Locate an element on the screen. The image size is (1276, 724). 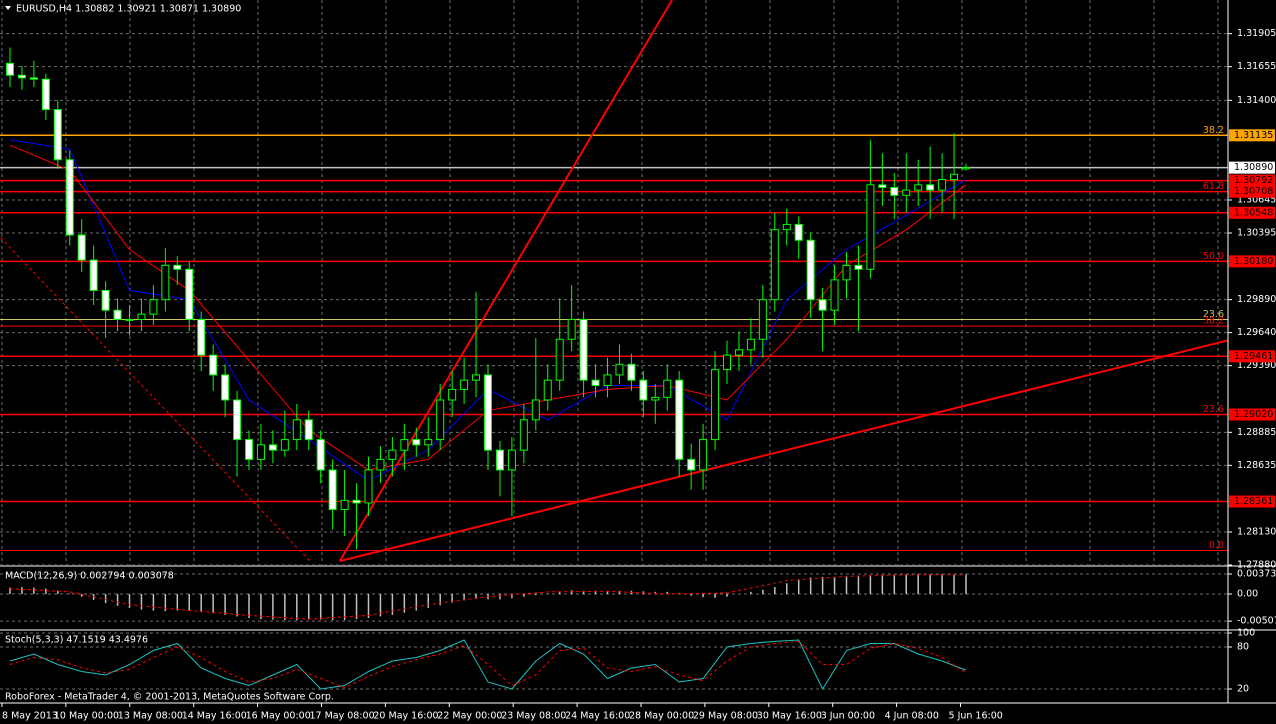
level-price-label: 1.30180 is located at coordinates (1253, 261).